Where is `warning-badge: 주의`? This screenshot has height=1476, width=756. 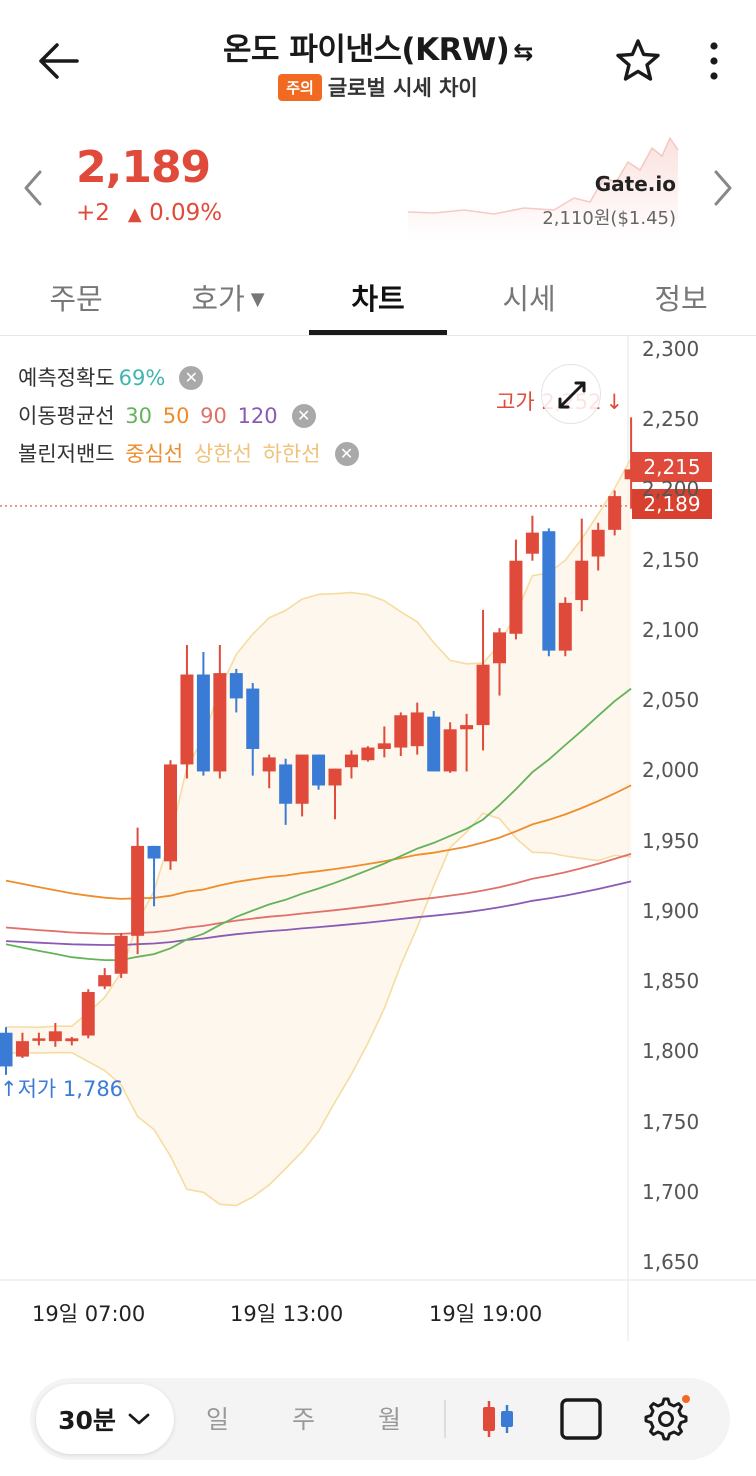
warning-badge: 주의 is located at coordinates (300, 87).